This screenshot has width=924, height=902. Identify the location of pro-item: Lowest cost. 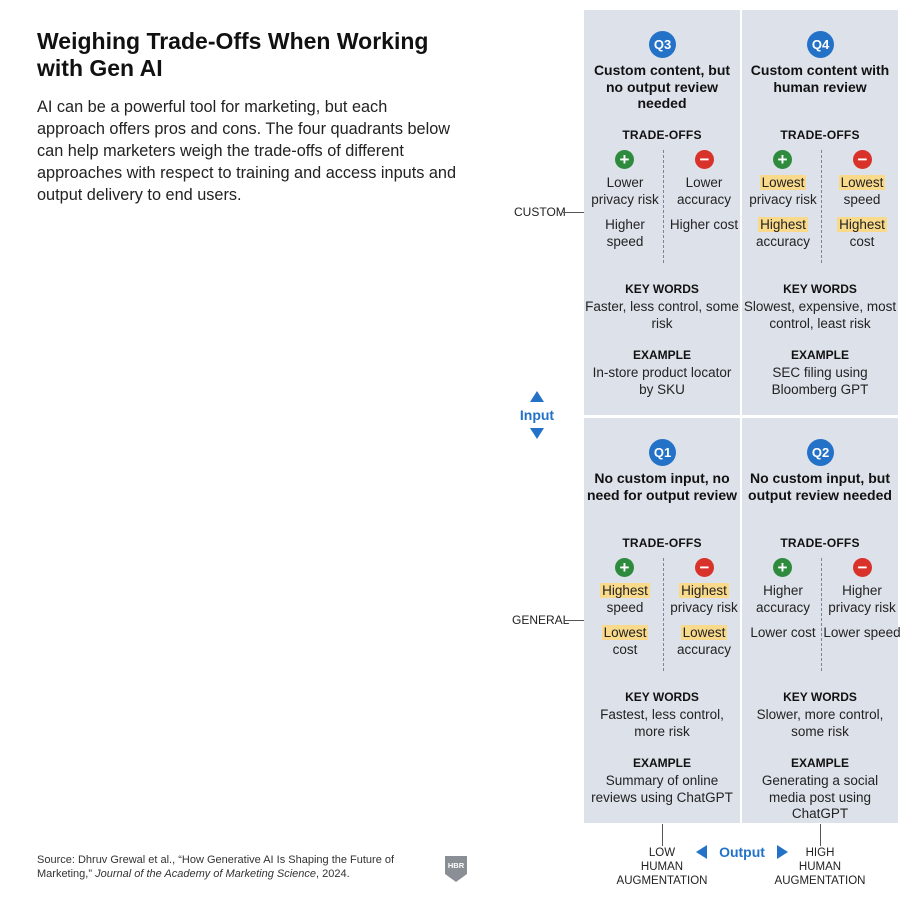
(625, 641).